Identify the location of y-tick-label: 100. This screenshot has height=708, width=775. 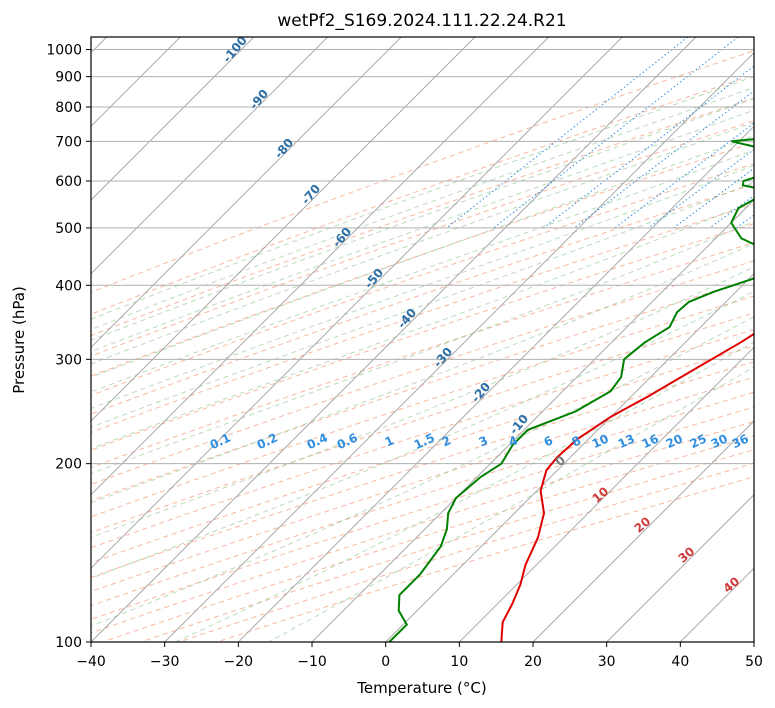
(68, 643).